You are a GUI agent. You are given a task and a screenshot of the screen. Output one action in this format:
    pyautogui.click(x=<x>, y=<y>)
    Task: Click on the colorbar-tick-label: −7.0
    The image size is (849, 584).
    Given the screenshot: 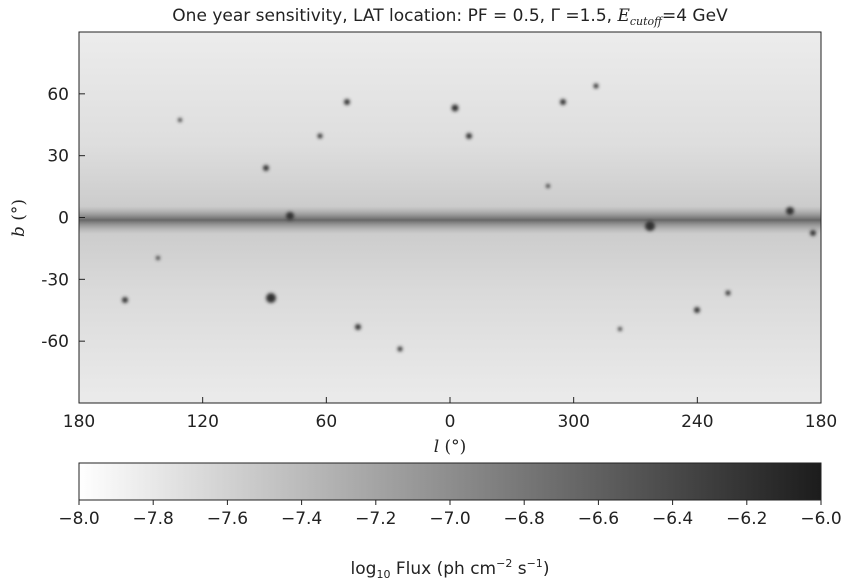 What is the action you would take?
    pyautogui.click(x=449, y=519)
    